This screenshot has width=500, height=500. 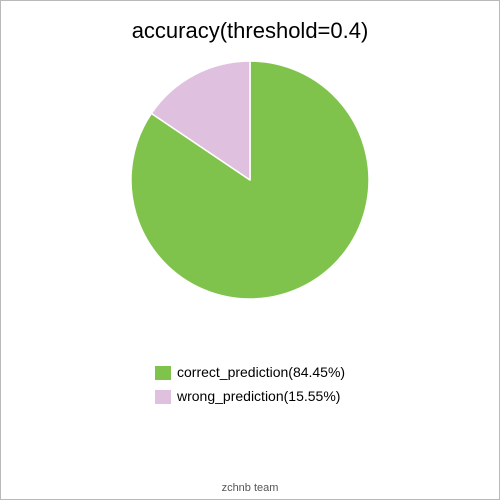 What do you see at coordinates (163, 396) in the screenshot?
I see `legend-swatch-wrong-prediction` at bounding box center [163, 396].